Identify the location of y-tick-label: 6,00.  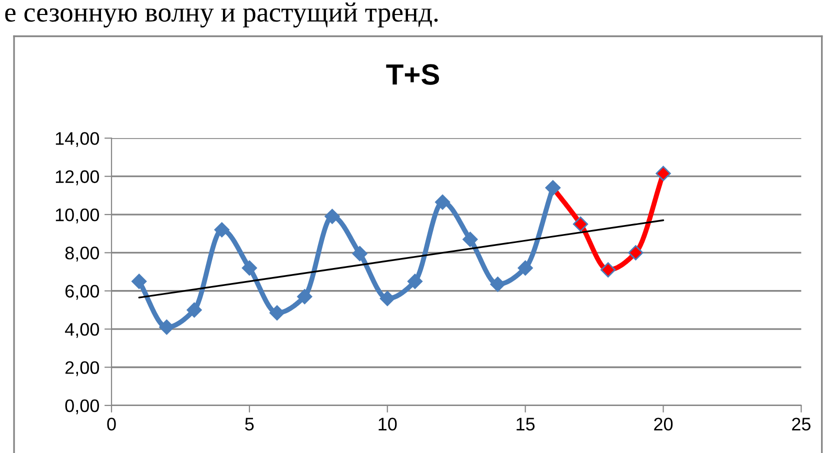
(82, 292).